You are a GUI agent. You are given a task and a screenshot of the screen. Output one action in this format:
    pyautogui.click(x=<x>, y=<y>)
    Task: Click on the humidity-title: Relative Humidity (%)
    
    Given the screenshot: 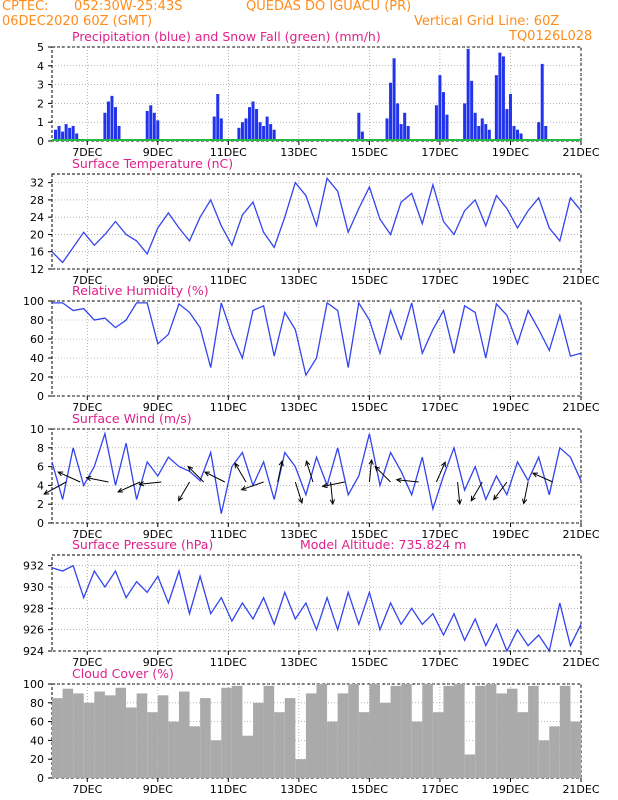 What is the action you would take?
    pyautogui.click(x=140, y=290)
    